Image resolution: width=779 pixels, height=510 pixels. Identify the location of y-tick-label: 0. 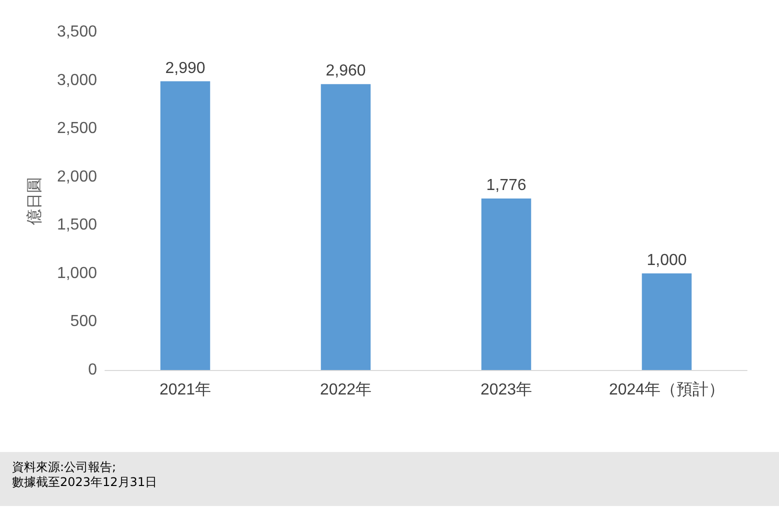
(93, 370).